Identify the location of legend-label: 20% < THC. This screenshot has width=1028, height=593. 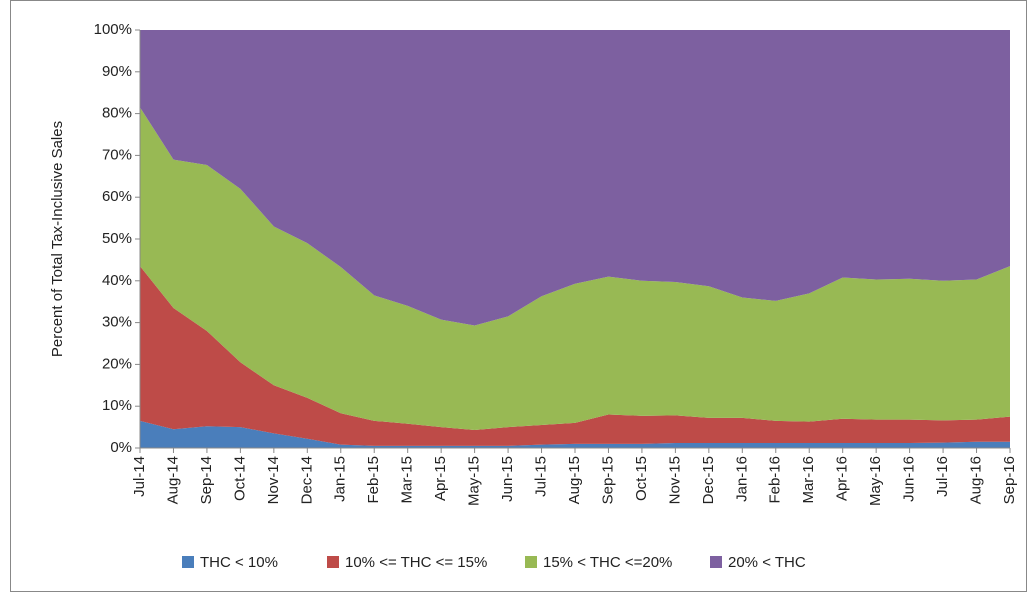
(767, 562).